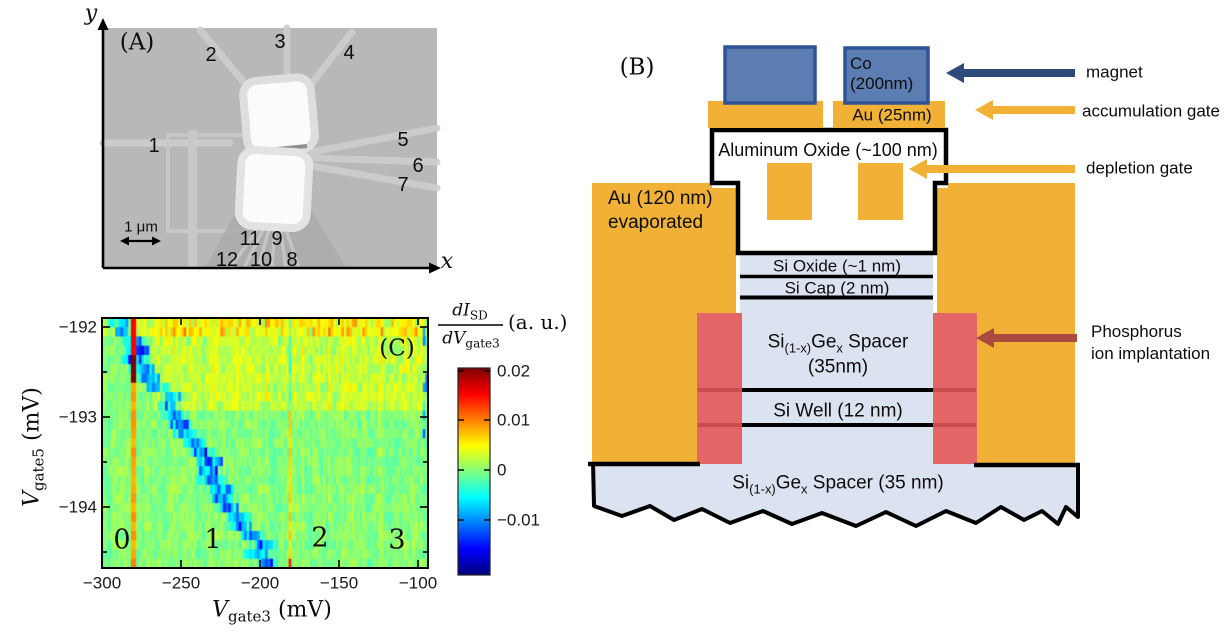  What do you see at coordinates (838, 367) in the screenshot?
I see `sige-spacer-top-label-line2: (35nm)` at bounding box center [838, 367].